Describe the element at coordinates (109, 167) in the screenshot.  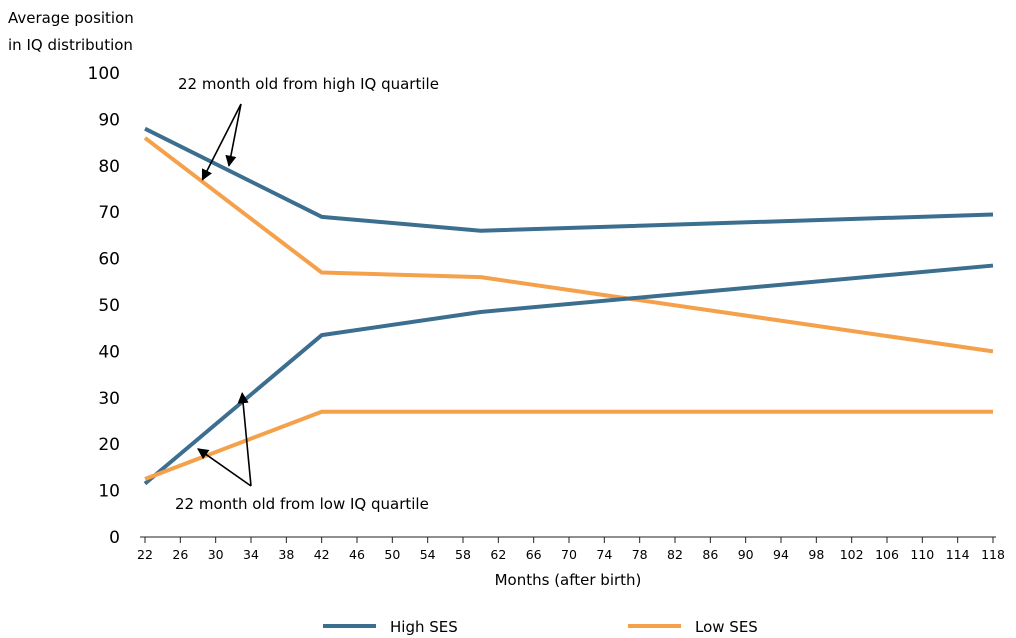
I see `y-tick-label: 80` at that location.